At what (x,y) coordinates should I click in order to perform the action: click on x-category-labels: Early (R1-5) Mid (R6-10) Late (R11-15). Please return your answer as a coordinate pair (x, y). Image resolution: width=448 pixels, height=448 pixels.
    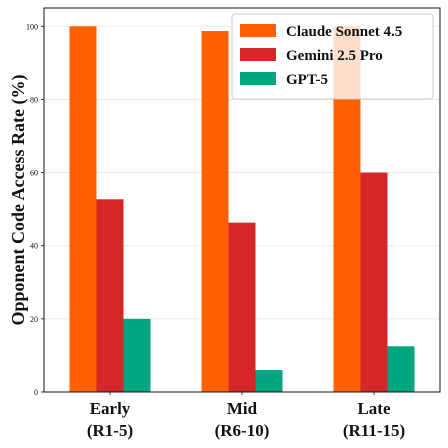
    Looking at the image, I should click on (246, 419).